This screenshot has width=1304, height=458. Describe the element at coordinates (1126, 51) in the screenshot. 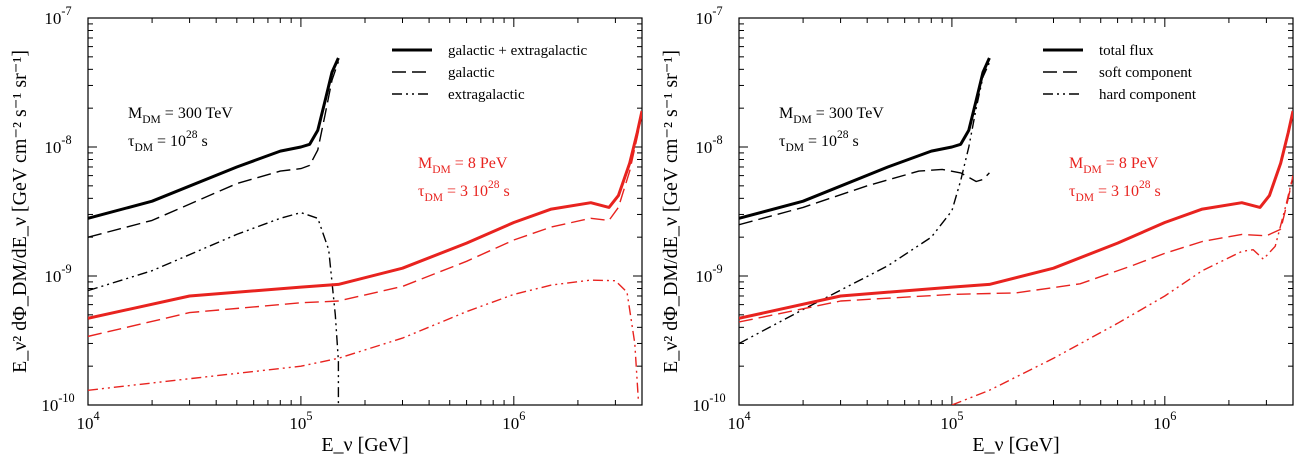

I see `legend-label: total flux` at that location.